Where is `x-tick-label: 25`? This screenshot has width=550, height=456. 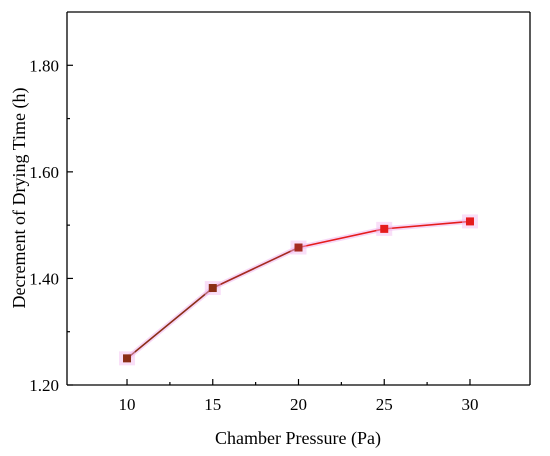 x-tick-label: 25 is located at coordinates (384, 404).